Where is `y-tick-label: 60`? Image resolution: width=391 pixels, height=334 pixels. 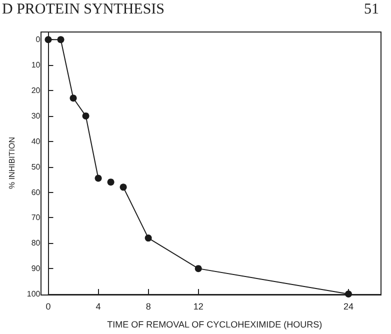 y-tick-label: 60 is located at coordinates (36, 192).